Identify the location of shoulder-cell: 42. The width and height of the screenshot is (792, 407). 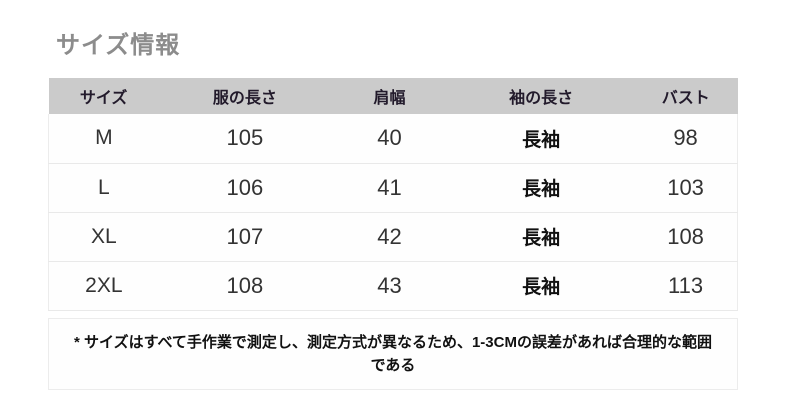
(389, 237).